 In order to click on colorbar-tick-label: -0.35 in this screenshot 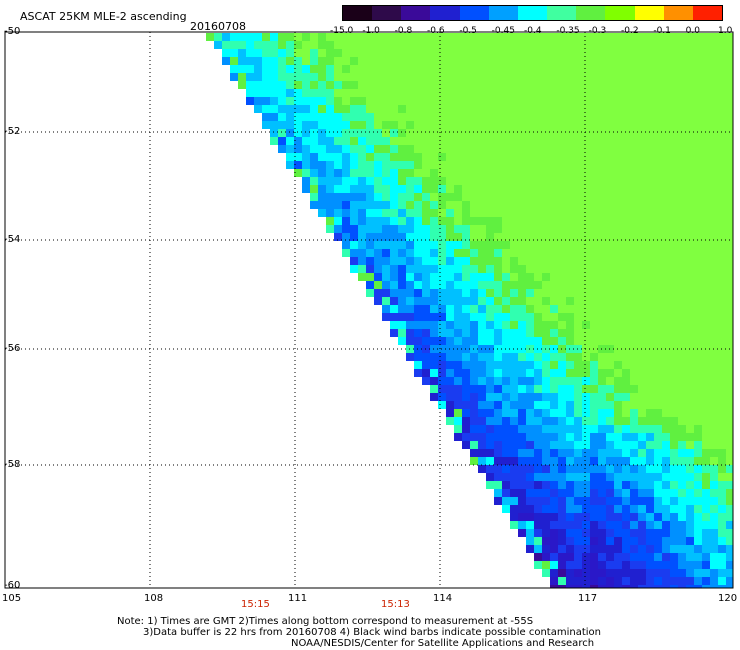, I will do `click(568, 31)`.